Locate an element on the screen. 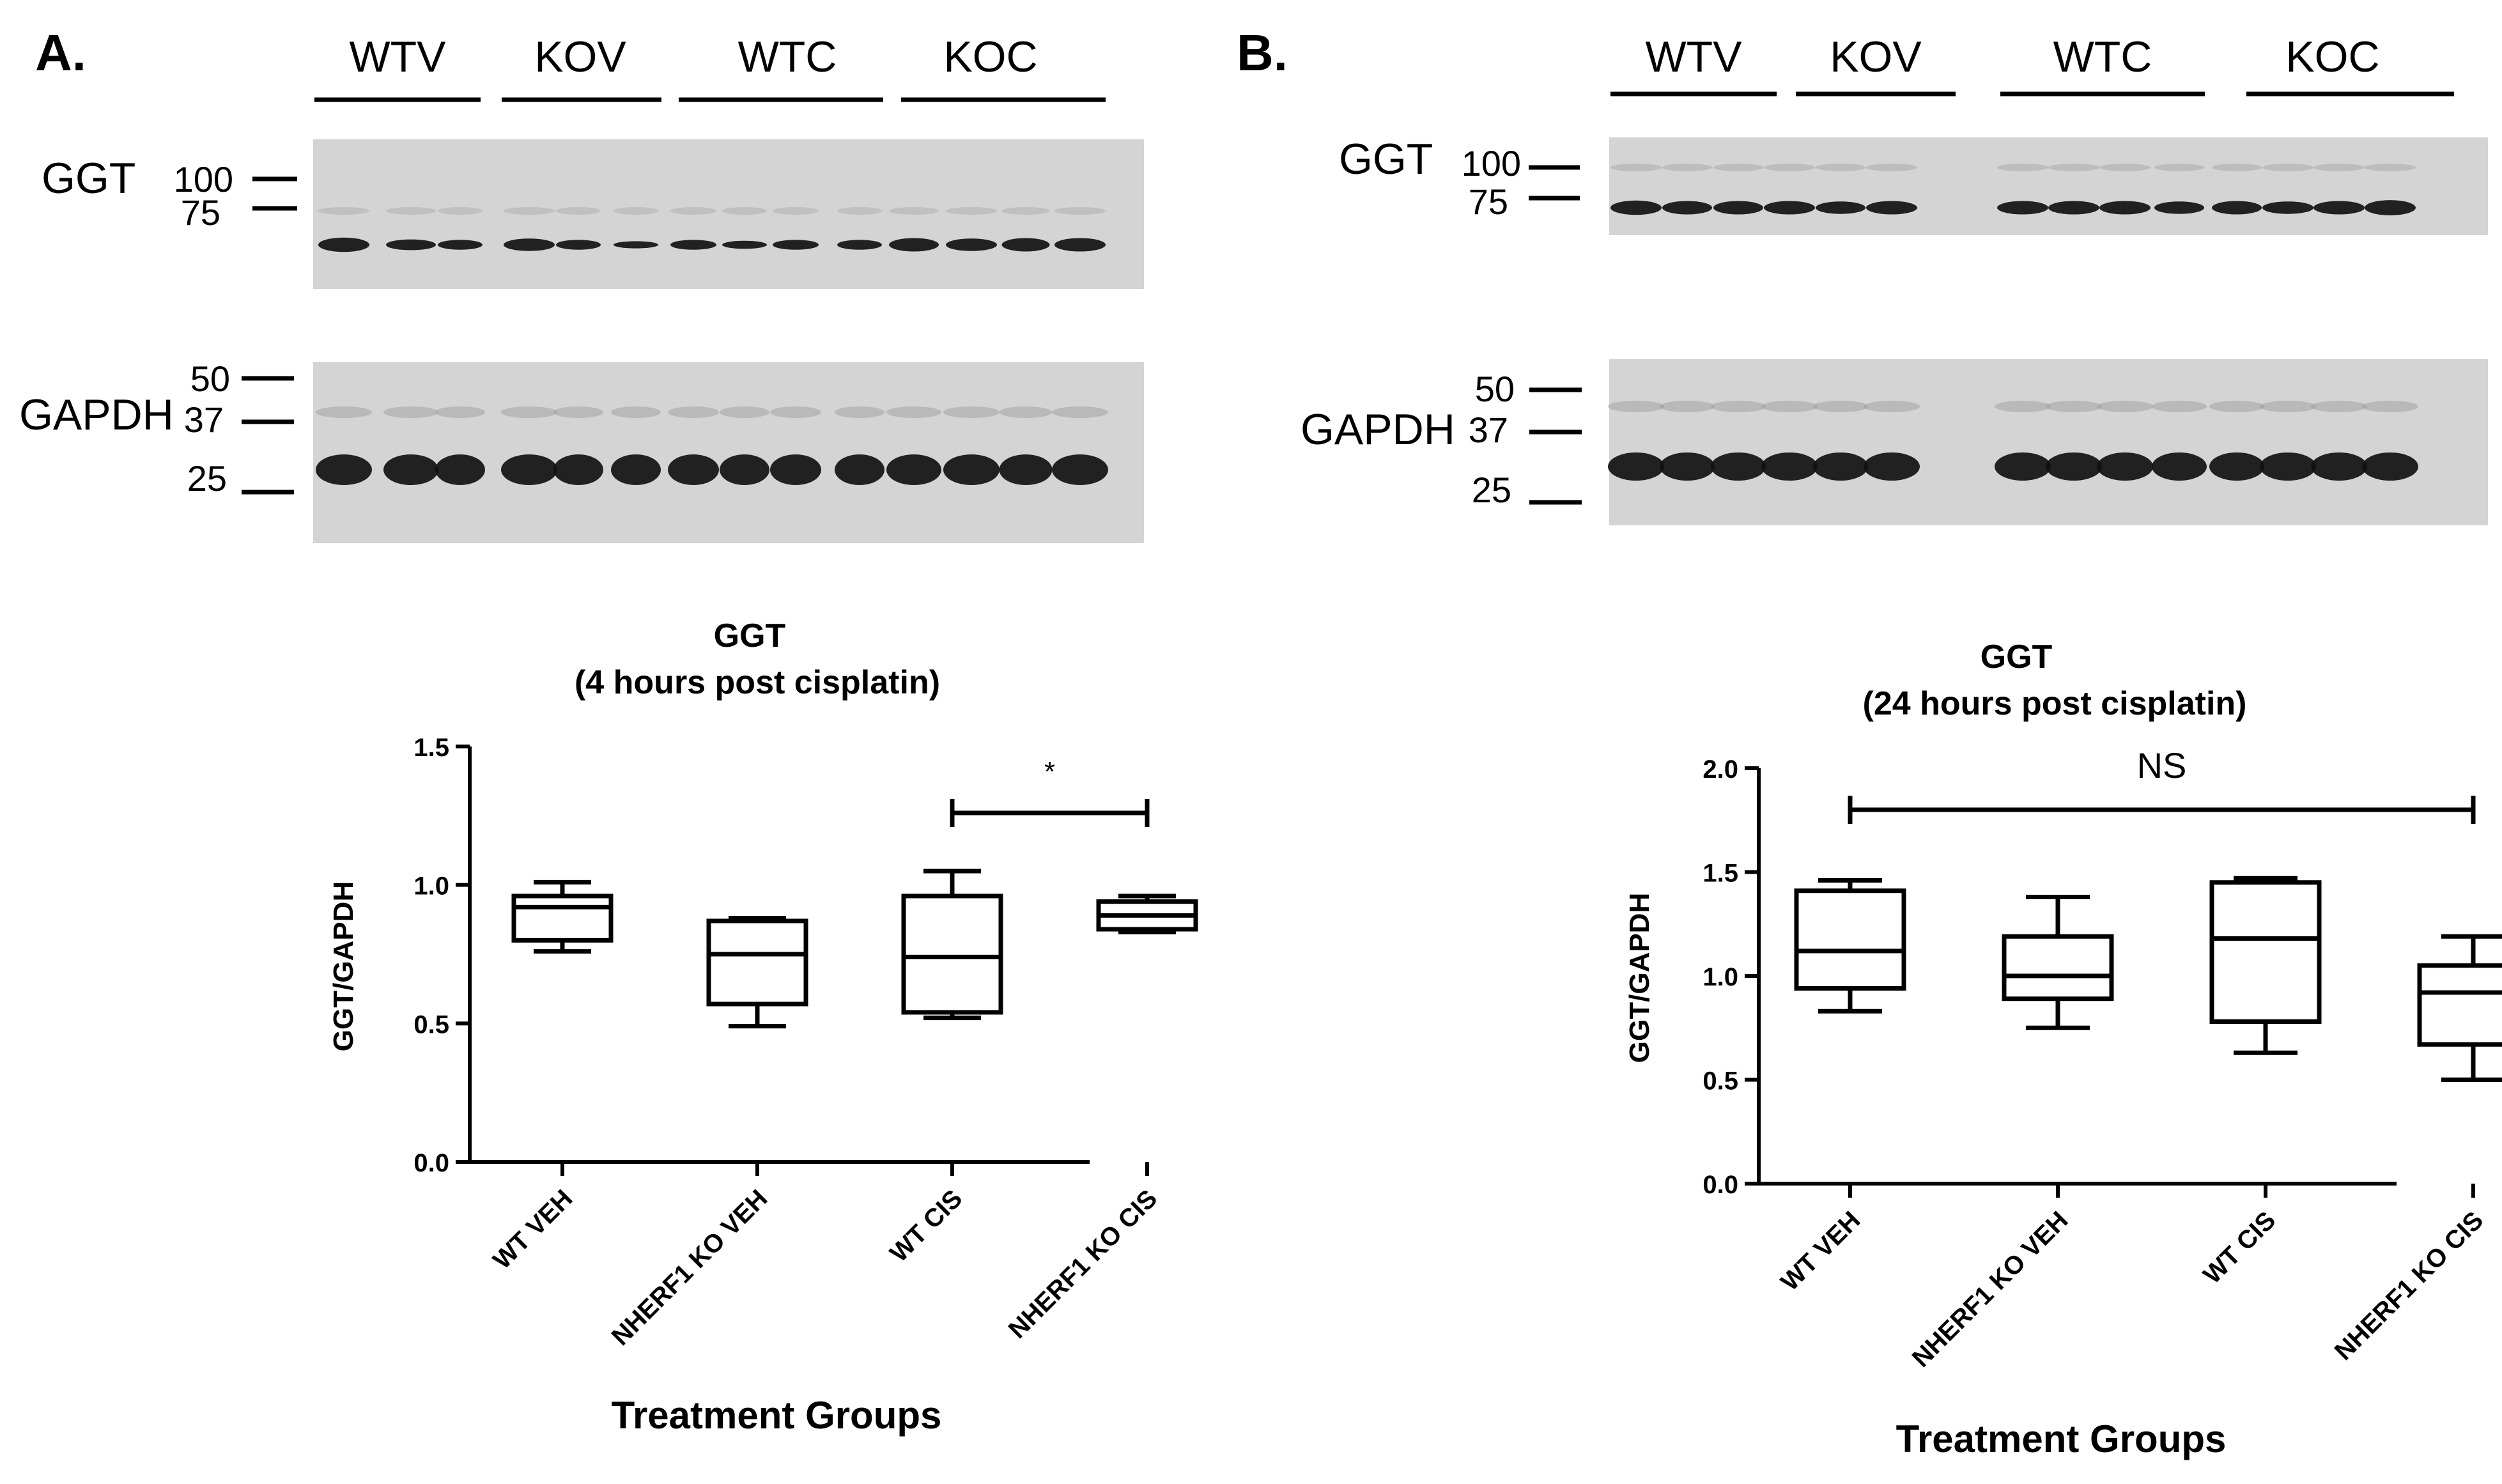 This screenshot has width=2502, height=1484. panel-a-lane-groups: WTV KOV WTC KOC is located at coordinates (710, 68).